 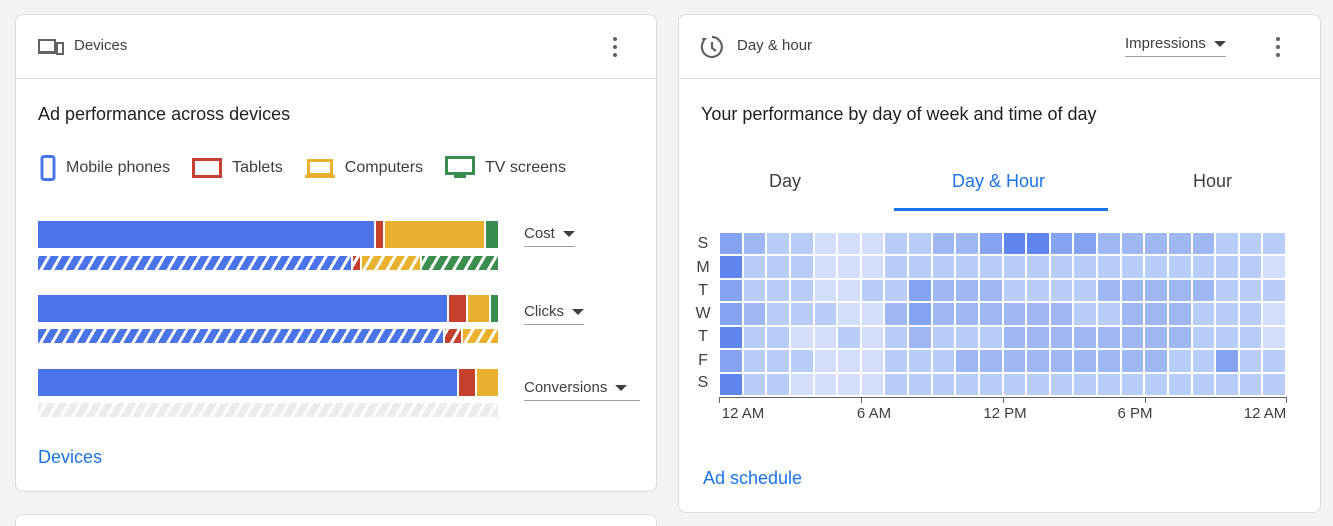 I want to click on legend-item-tablets: Tablets, so click(x=237, y=168).